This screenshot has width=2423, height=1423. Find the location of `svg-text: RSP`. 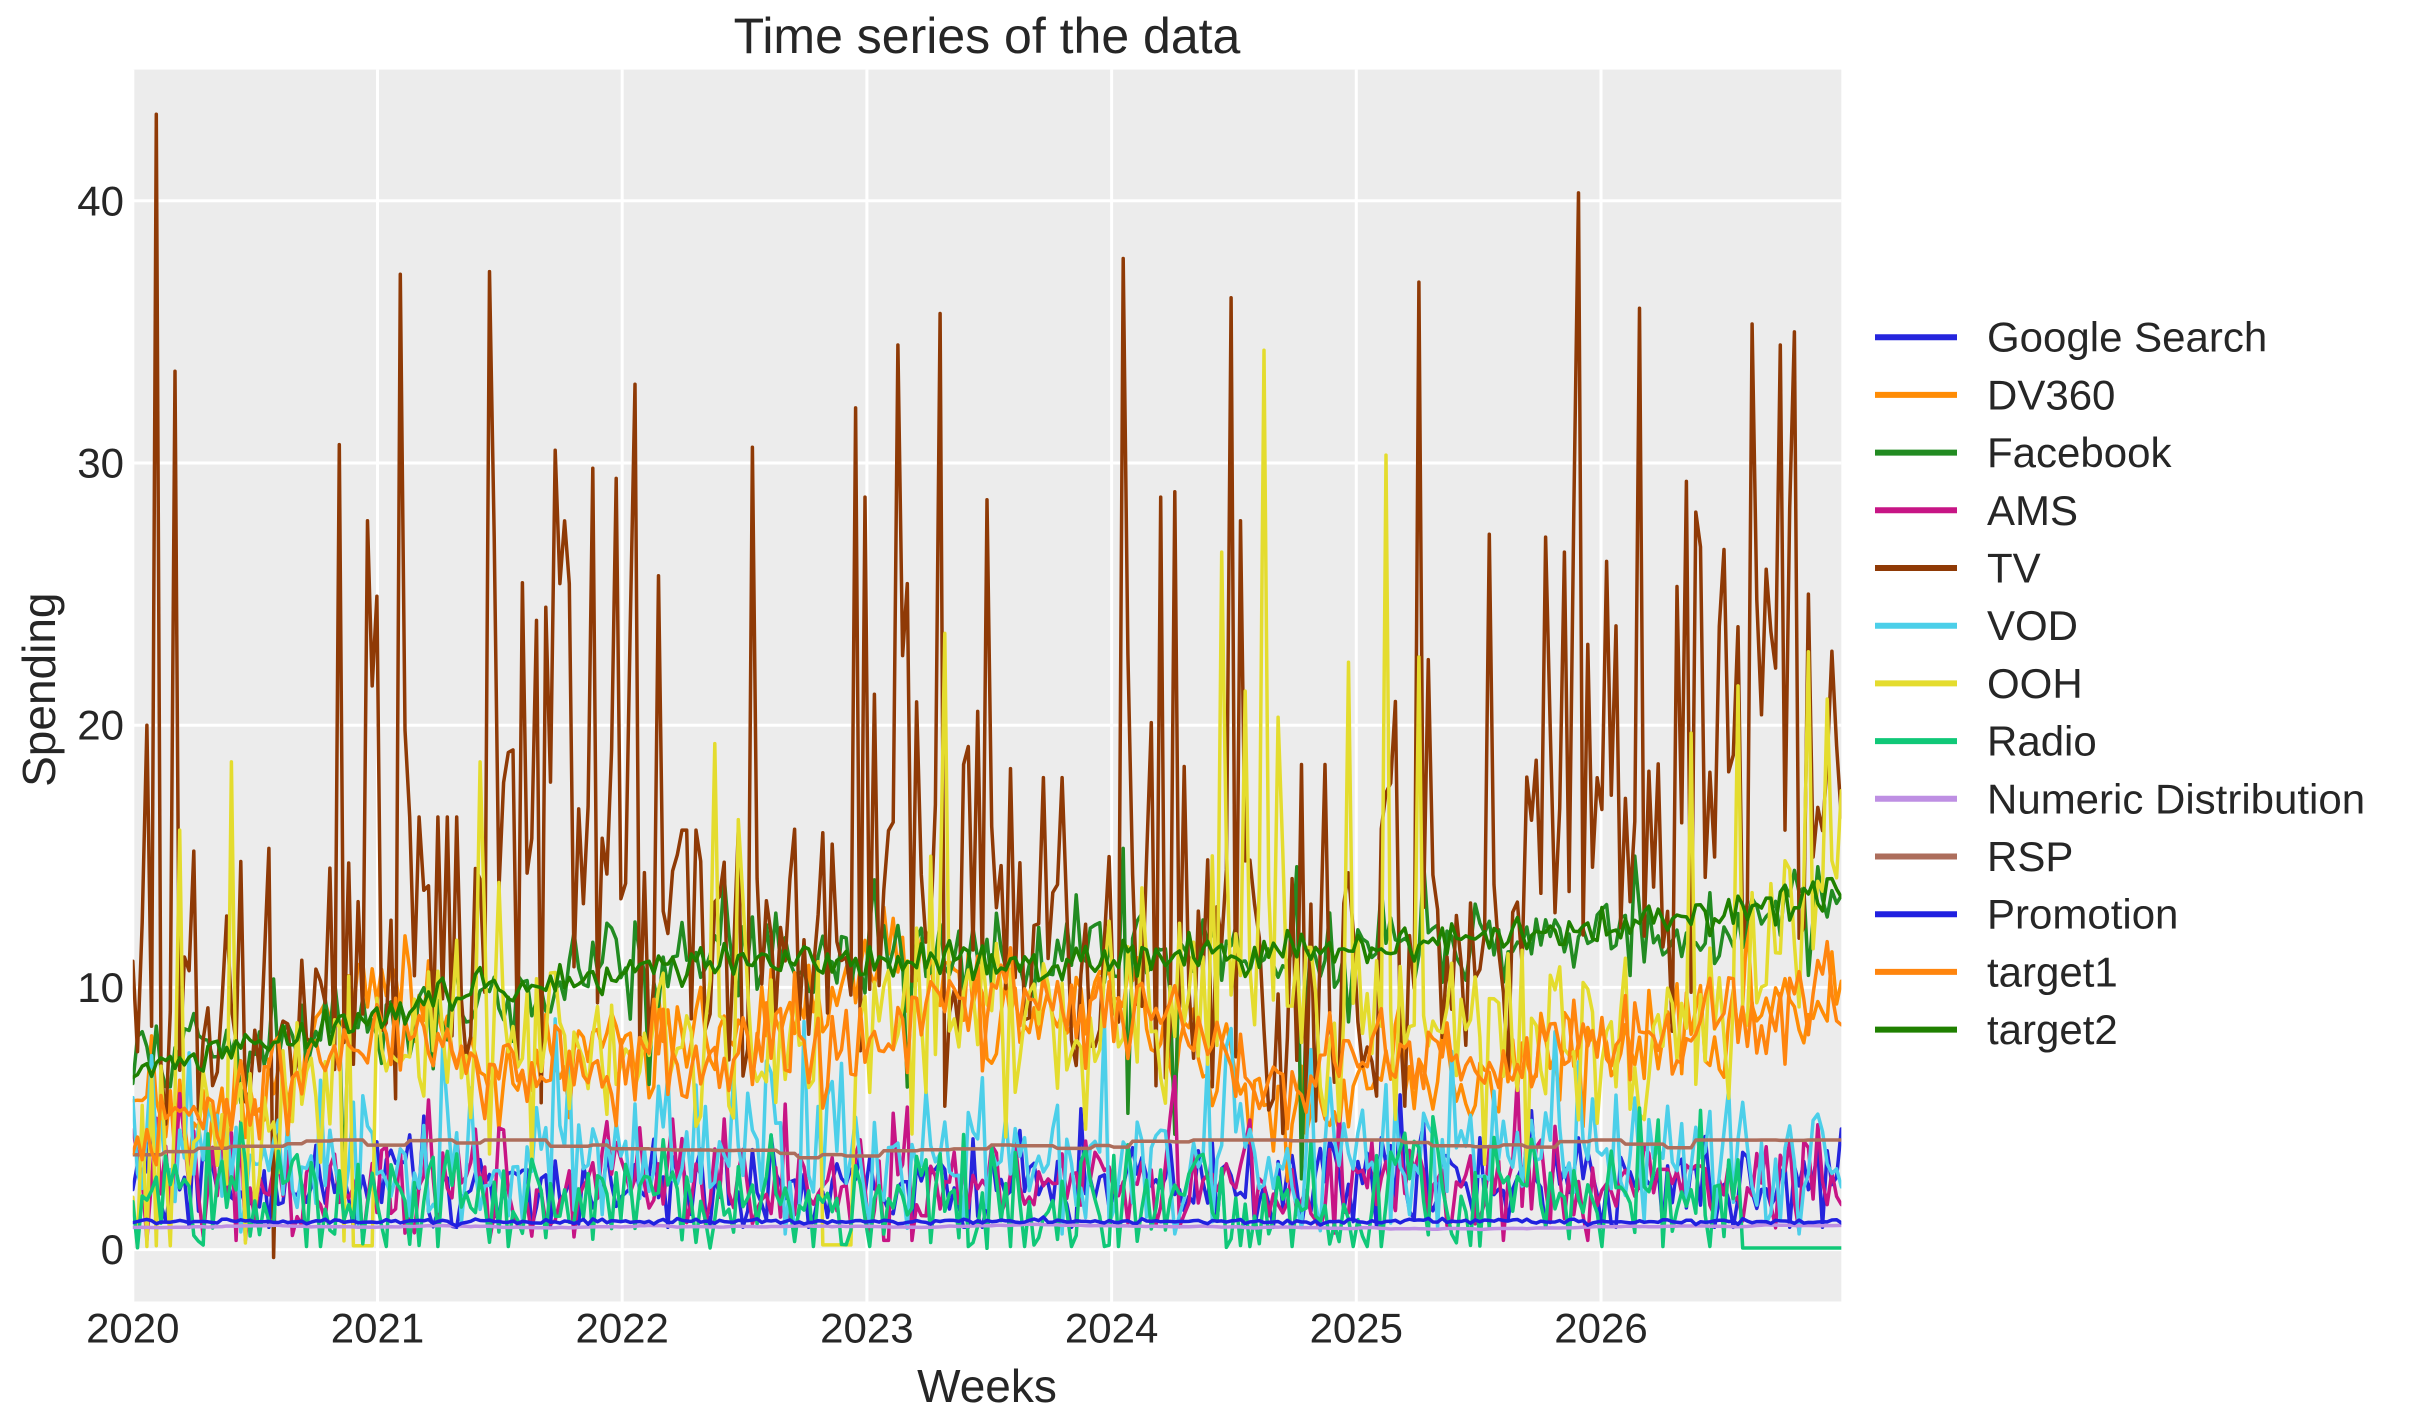

svg-text: RSP is located at coordinates (2030, 856).